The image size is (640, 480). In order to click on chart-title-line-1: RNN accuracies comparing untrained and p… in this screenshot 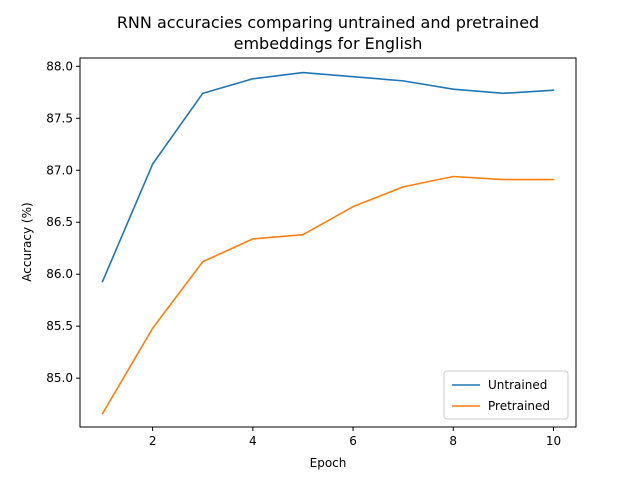, I will do `click(328, 22)`.